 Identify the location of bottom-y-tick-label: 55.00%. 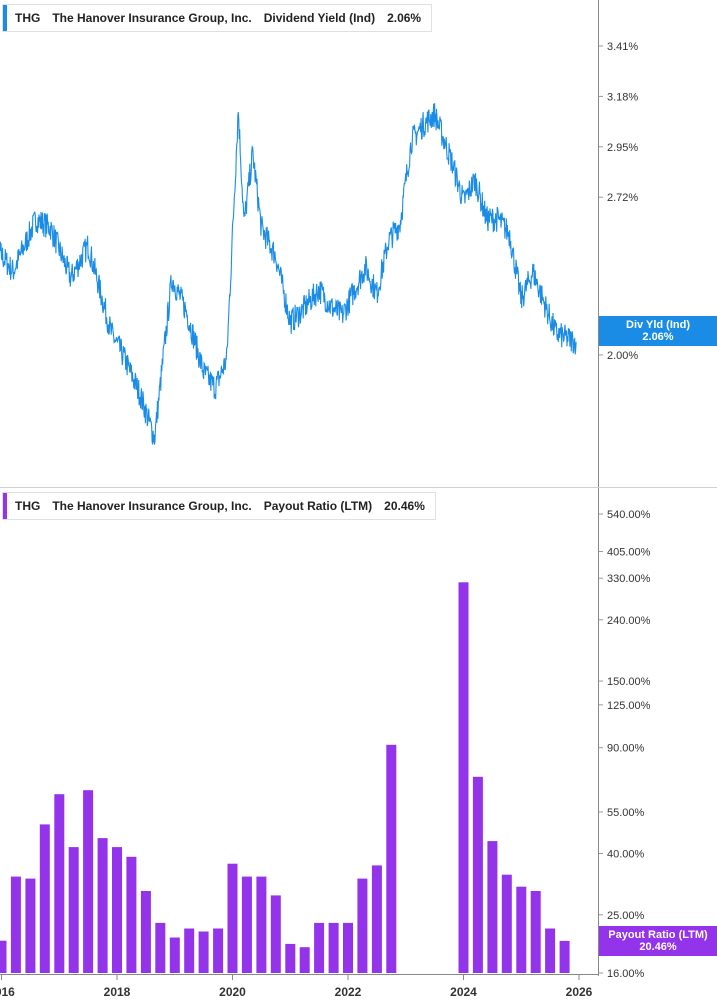
(626, 813).